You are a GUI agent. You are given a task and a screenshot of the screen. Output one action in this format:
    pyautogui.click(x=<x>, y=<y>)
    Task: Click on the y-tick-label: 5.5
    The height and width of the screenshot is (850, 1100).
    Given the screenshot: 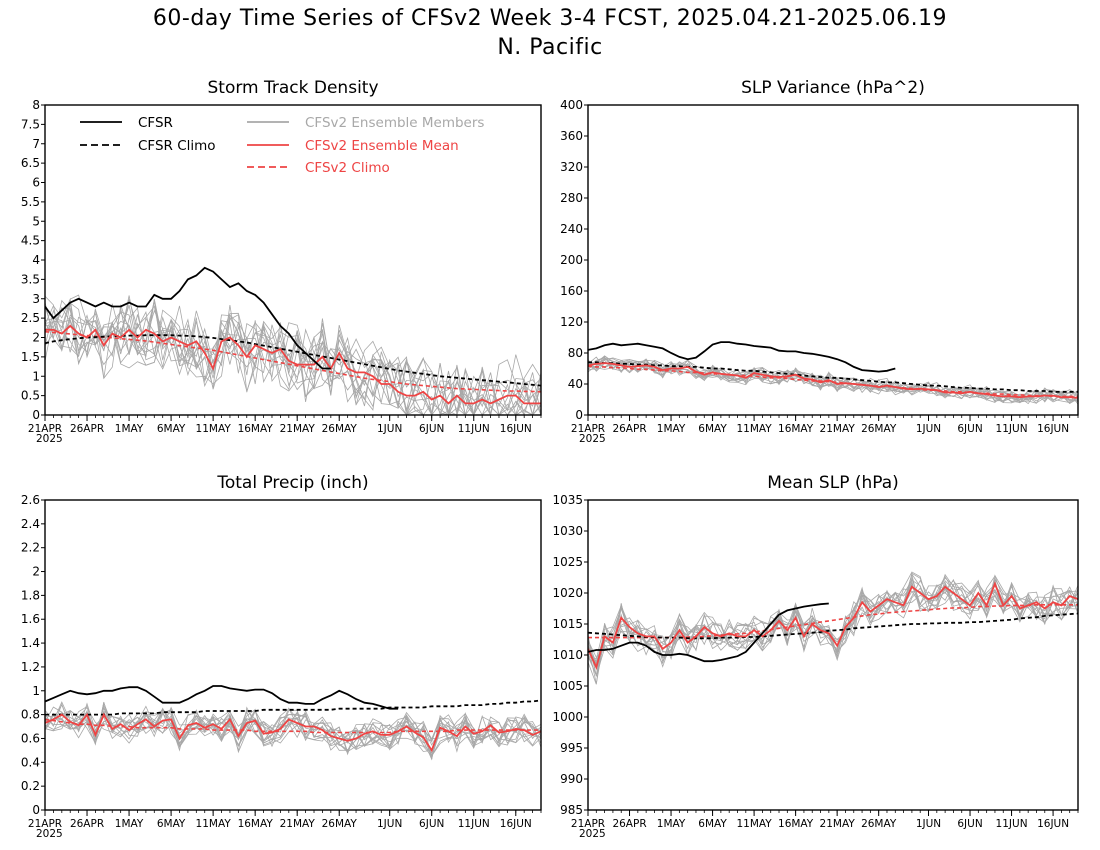 What is the action you would take?
    pyautogui.click(x=30, y=202)
    